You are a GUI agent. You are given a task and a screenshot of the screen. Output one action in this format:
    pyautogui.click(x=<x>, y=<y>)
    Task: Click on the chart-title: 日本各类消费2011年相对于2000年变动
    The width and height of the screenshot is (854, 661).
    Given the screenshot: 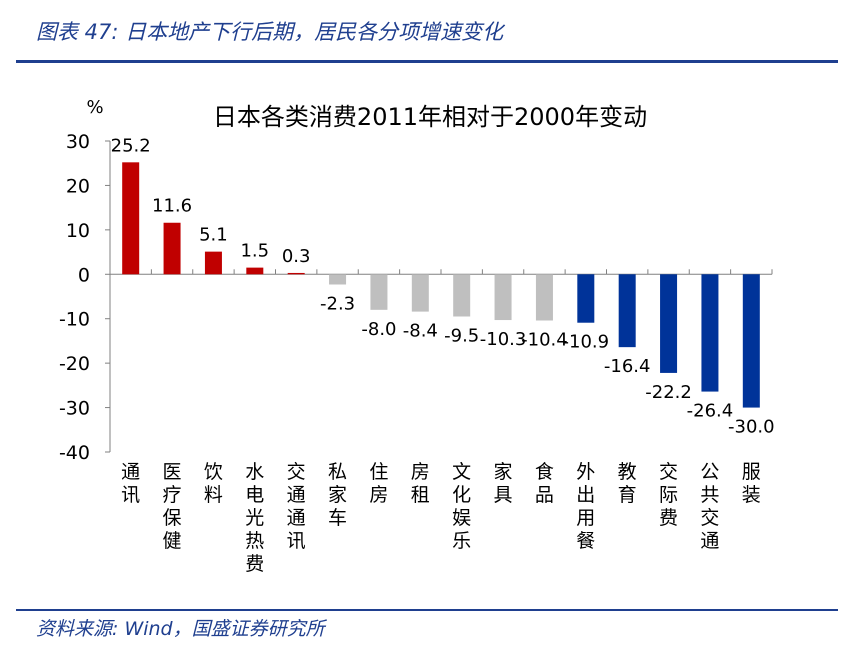 What is the action you would take?
    pyautogui.click(x=430, y=117)
    